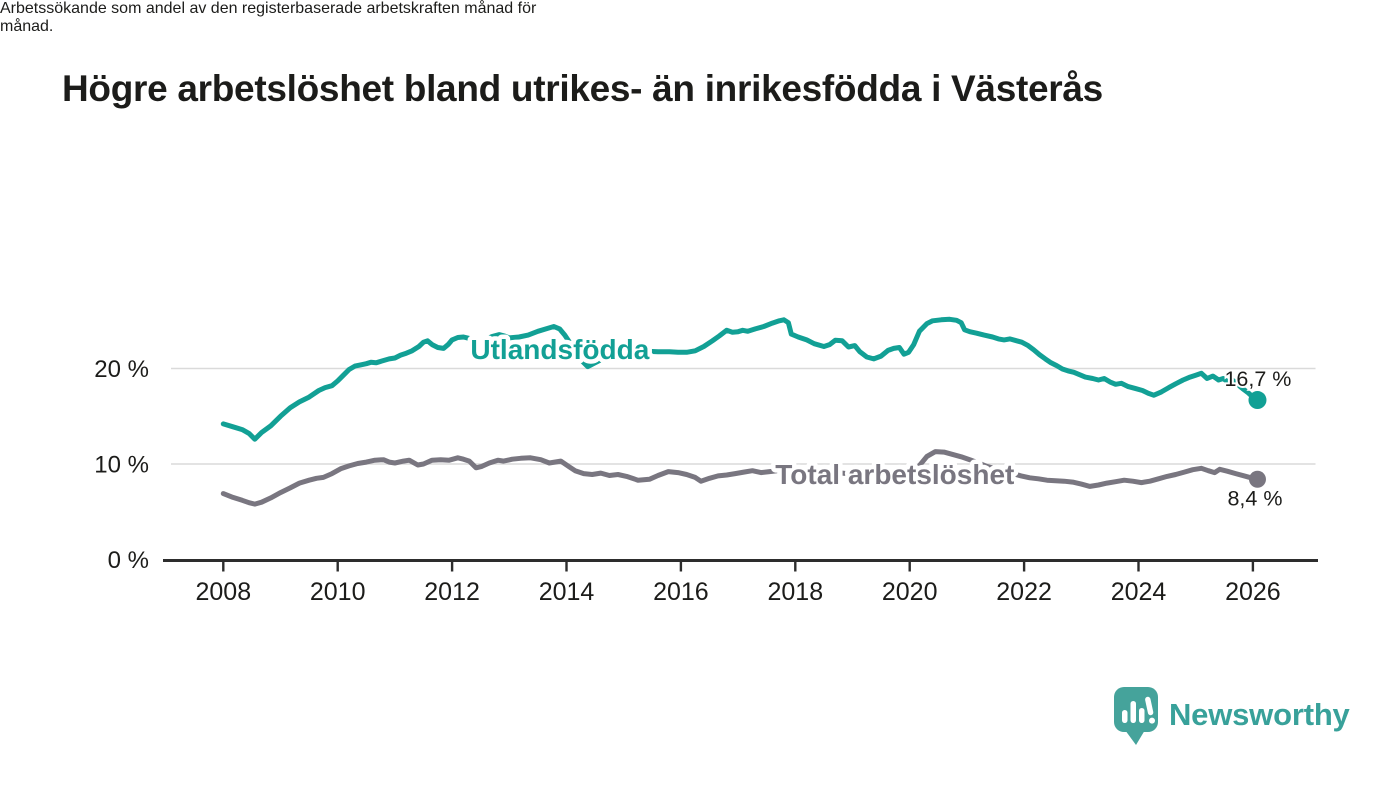  What do you see at coordinates (1142, 715) in the screenshot?
I see `logo-bar-medium` at bounding box center [1142, 715].